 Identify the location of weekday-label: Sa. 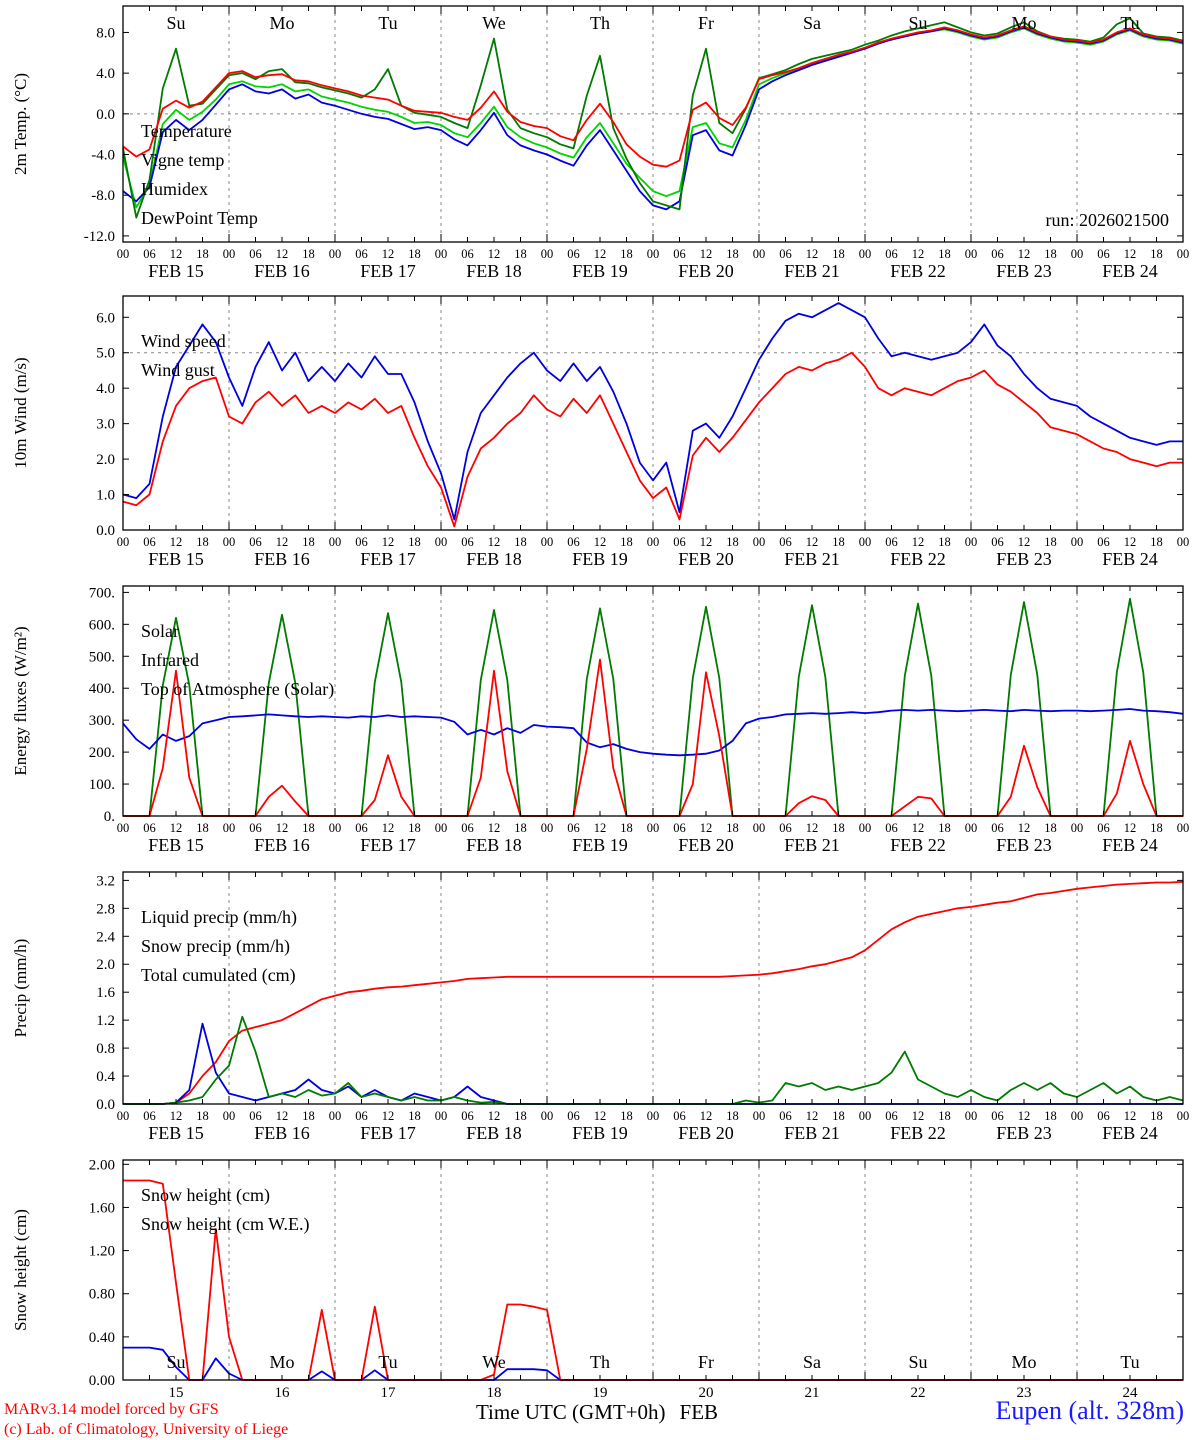
(812, 1362).